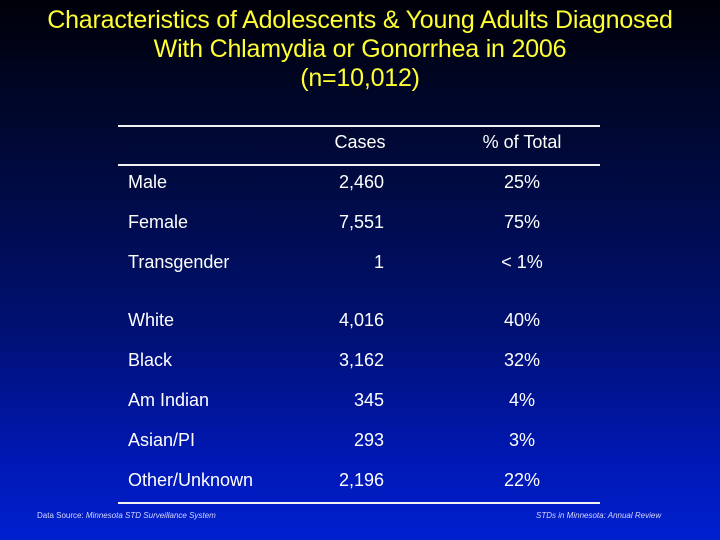 Image resolution: width=720 pixels, height=540 pixels. I want to click on row-label-white: White, so click(151, 320).